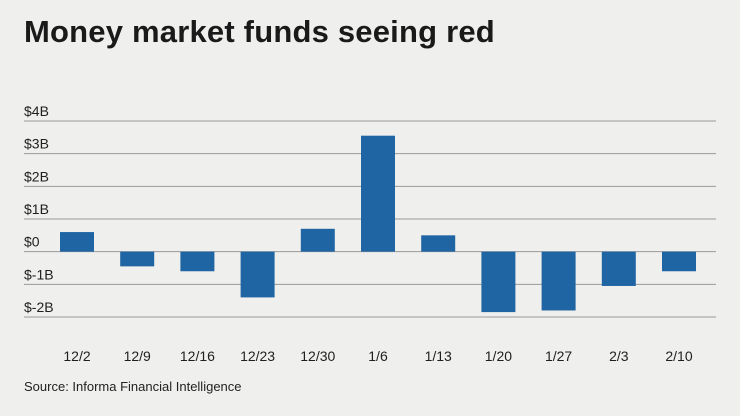 This screenshot has height=416, width=740. I want to click on x-tick-label: 12/16, so click(197, 356).